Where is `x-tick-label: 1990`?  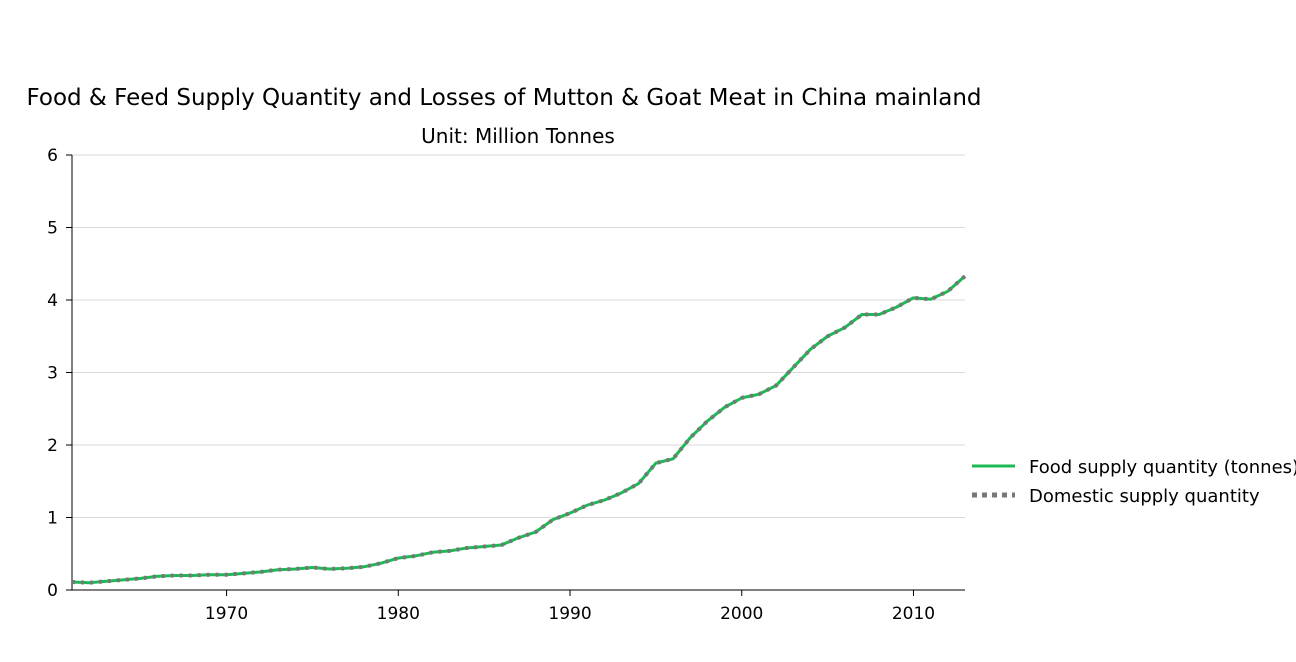
x-tick-label: 1990 is located at coordinates (569, 614).